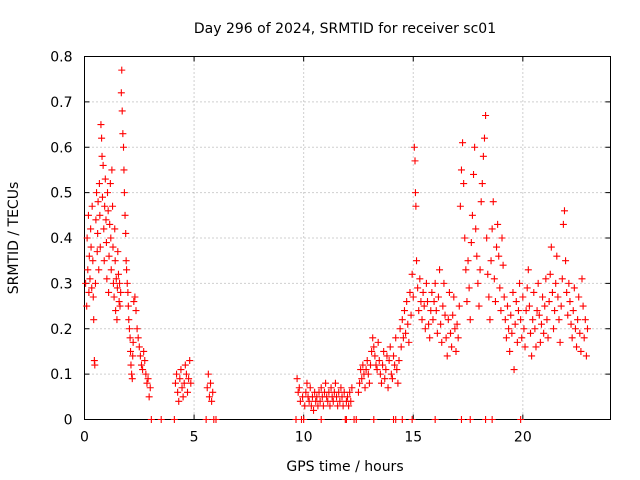 The height and width of the screenshot is (480, 640). What do you see at coordinates (304, 438) in the screenshot?
I see `x-tick-label: 10` at bounding box center [304, 438].